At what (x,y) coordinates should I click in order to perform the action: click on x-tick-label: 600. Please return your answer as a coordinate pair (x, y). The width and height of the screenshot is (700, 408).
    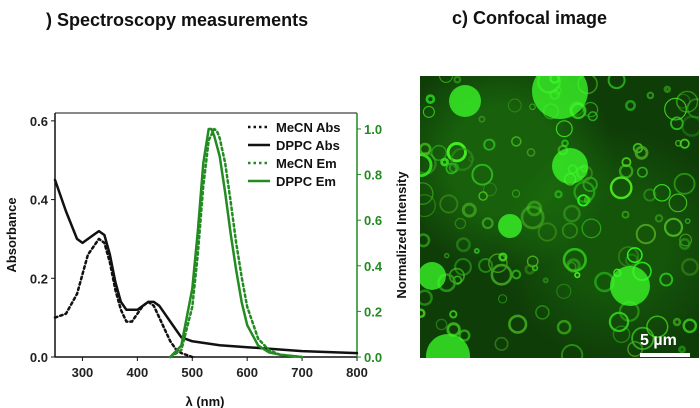
    Looking at the image, I should click on (247, 372).